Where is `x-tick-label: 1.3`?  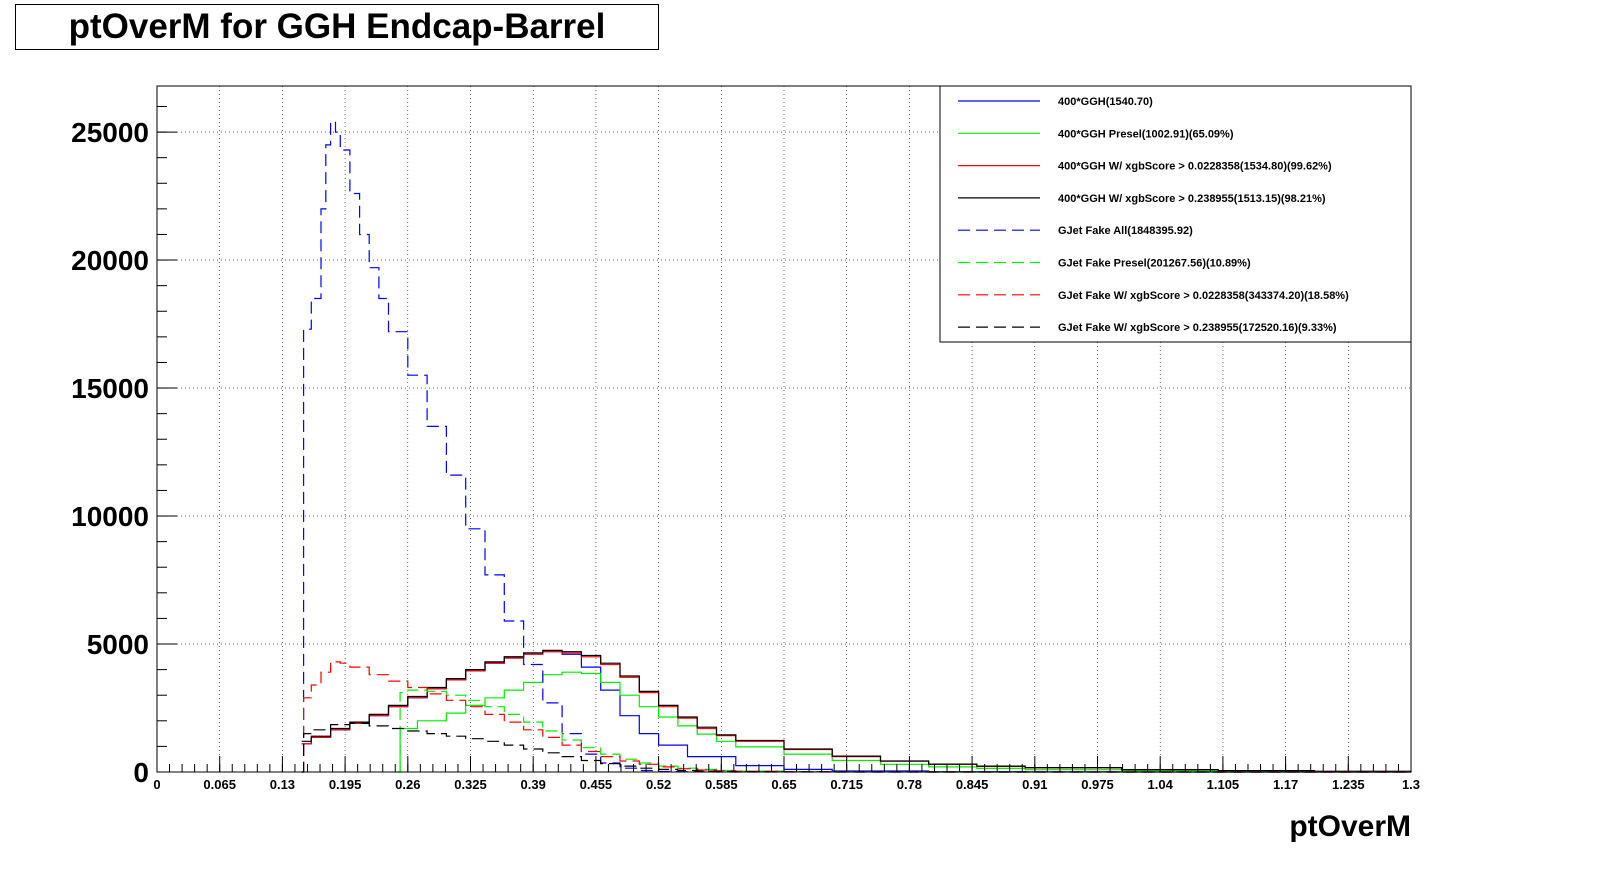 x-tick-label: 1.3 is located at coordinates (1411, 784).